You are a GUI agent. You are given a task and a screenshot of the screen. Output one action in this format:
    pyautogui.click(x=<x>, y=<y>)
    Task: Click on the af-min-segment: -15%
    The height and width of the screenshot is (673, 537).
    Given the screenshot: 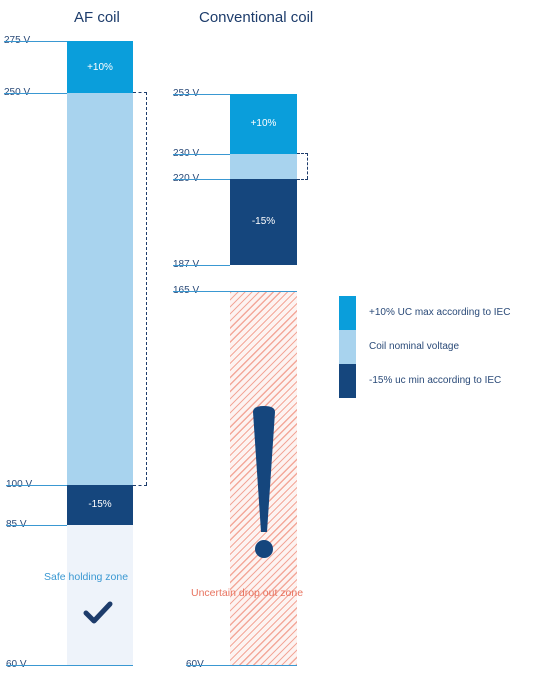 What is the action you would take?
    pyautogui.click(x=100, y=505)
    